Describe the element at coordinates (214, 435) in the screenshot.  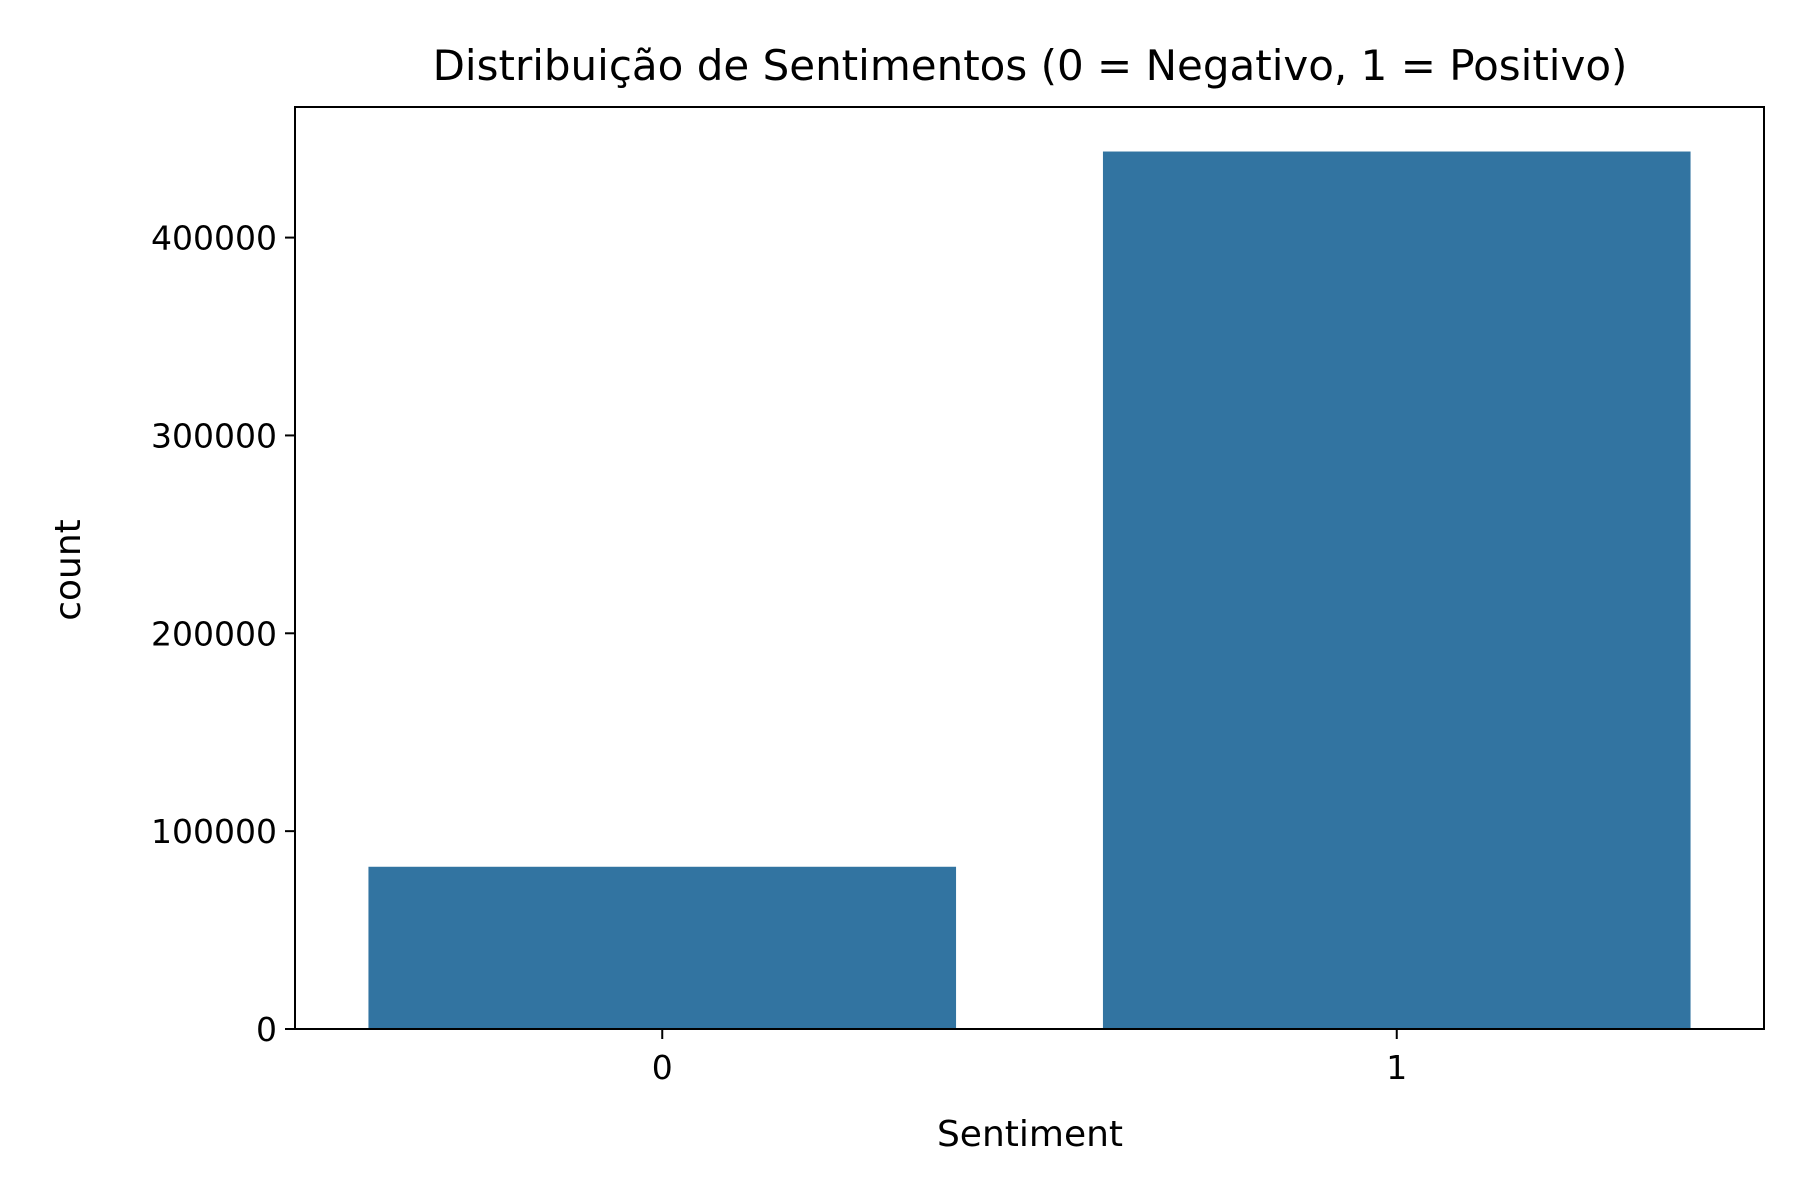
I see `y-tick-label-300000: 300000` at that location.